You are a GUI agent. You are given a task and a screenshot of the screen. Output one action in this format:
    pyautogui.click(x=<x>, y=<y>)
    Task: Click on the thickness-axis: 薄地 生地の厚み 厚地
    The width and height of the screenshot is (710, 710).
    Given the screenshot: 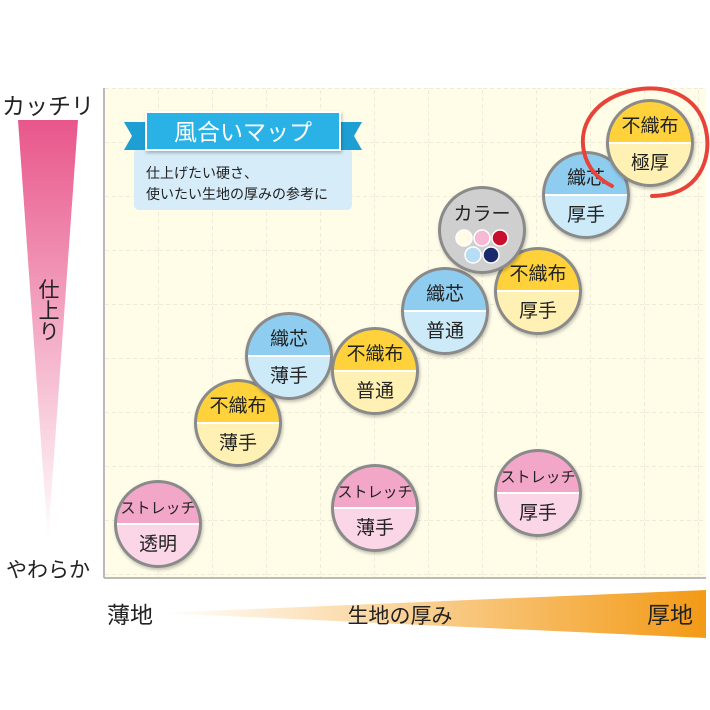 What is the action you would take?
    pyautogui.click(x=406, y=614)
    